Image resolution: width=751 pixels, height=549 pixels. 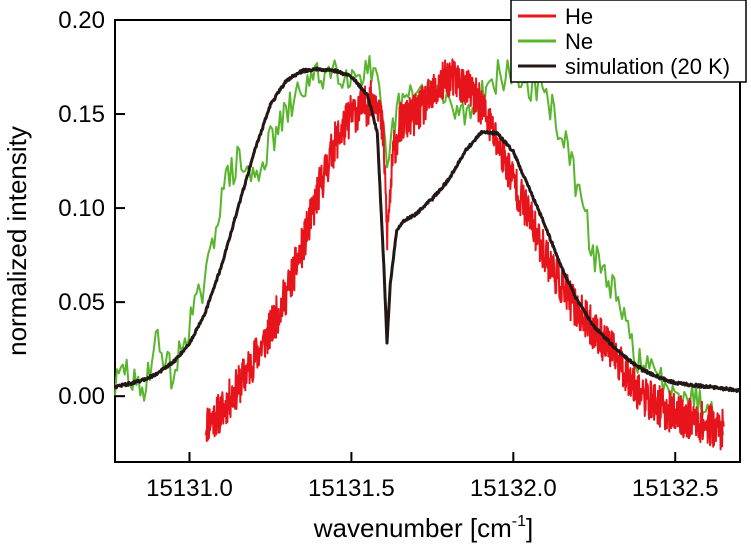 I want to click on legend-label: He, so click(x=579, y=16).